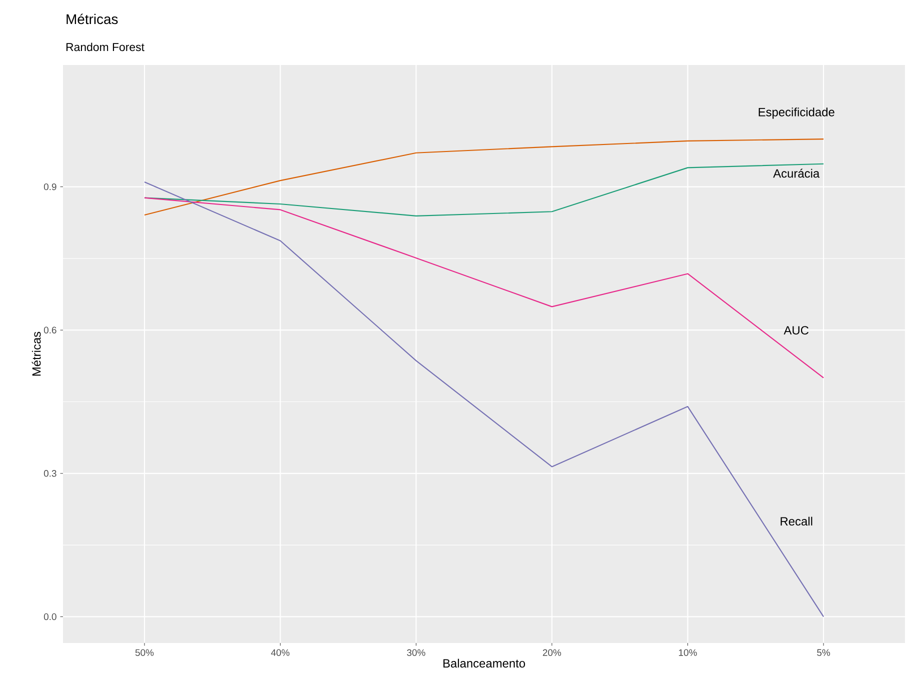  I want to click on x-tick-label: 5%, so click(823, 652).